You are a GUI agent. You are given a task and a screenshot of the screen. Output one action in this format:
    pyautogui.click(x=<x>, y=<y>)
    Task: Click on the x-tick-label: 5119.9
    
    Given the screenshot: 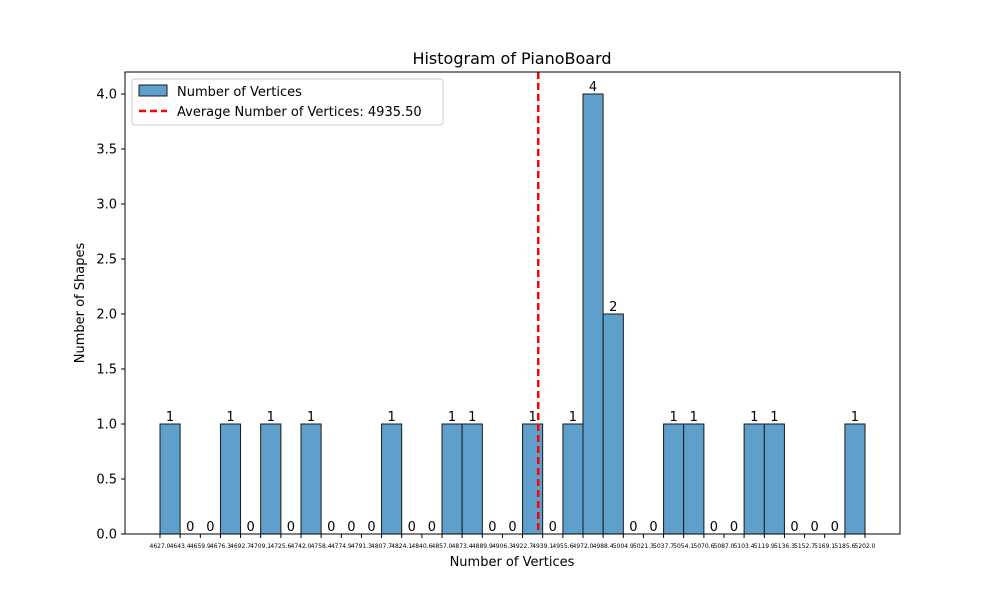 What is the action you would take?
    pyautogui.click(x=764, y=546)
    